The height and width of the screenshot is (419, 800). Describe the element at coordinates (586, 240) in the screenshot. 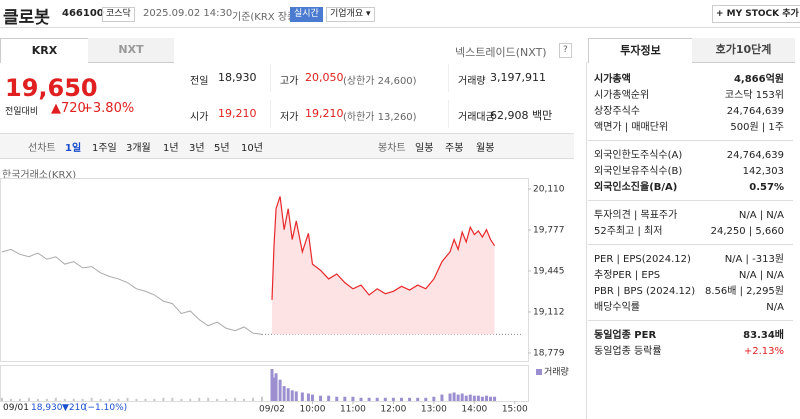

I see `panel-border` at that location.